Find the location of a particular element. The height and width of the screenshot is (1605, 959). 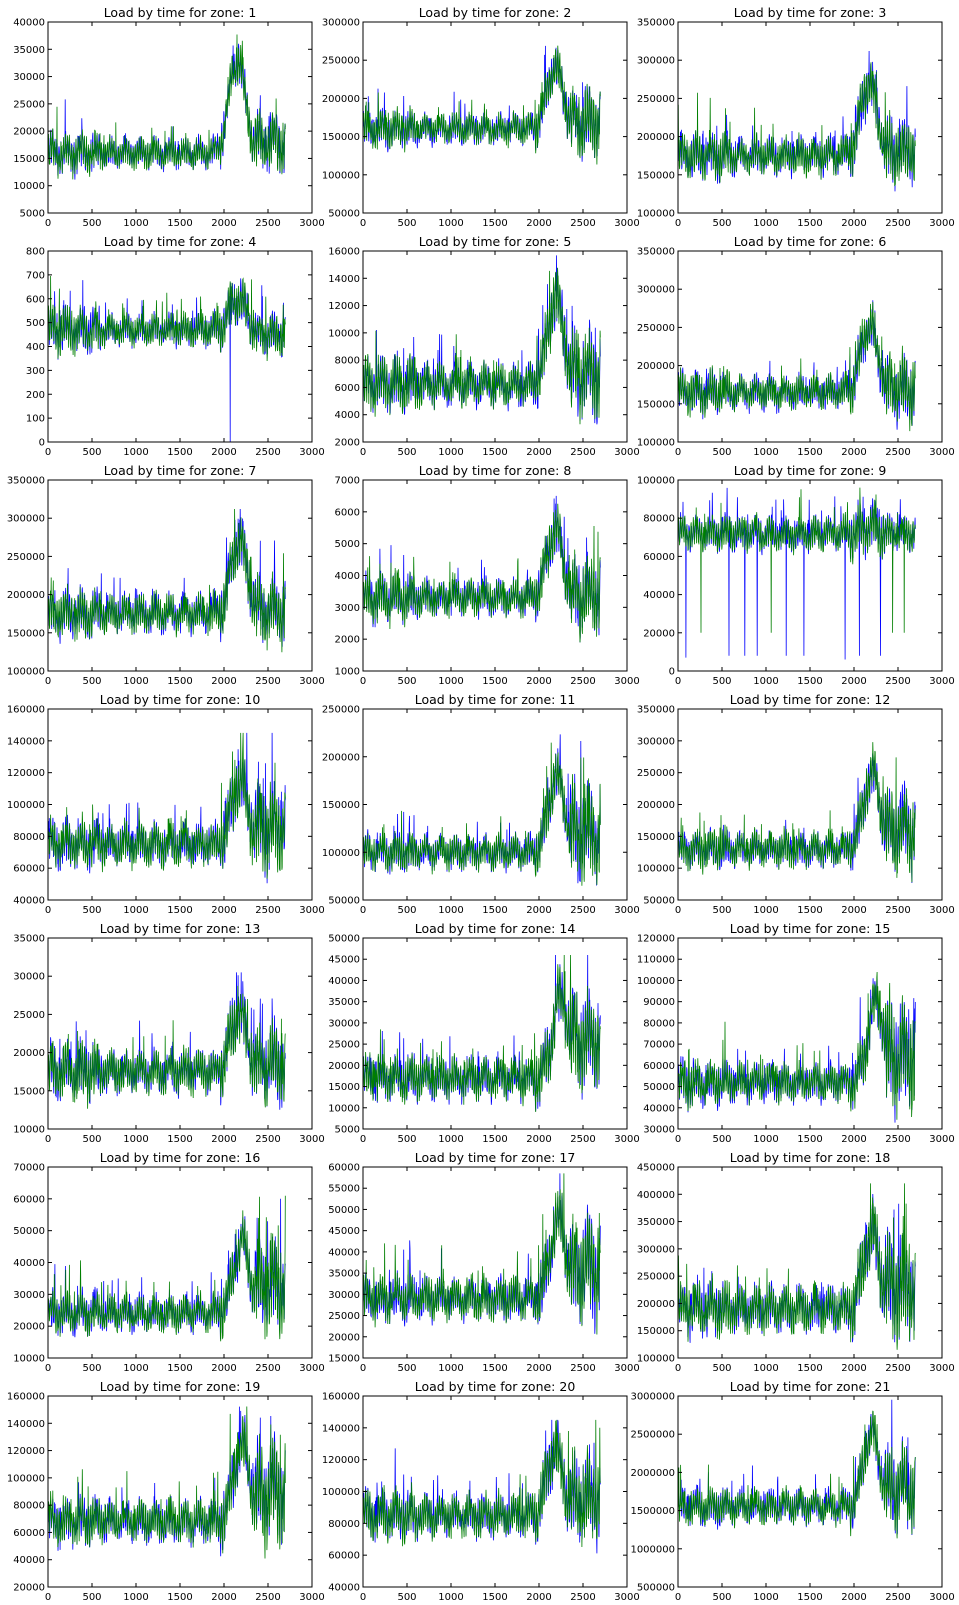

subplot-title: Load by time for zone: 1 is located at coordinates (180, 12).